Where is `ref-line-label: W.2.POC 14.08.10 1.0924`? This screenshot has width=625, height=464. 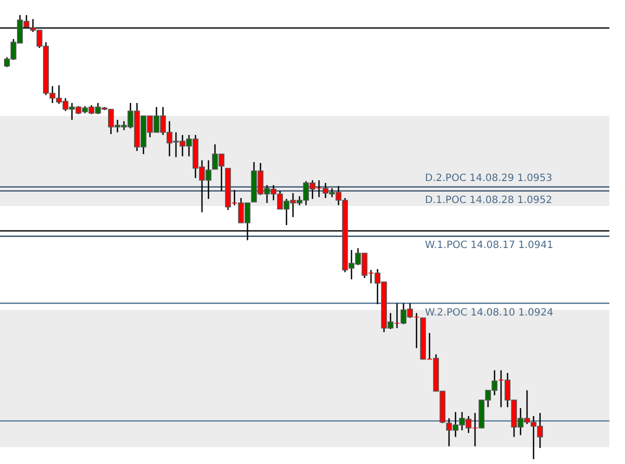
ref-line-label: W.2.POC 14.08.10 1.0924 is located at coordinates (489, 312).